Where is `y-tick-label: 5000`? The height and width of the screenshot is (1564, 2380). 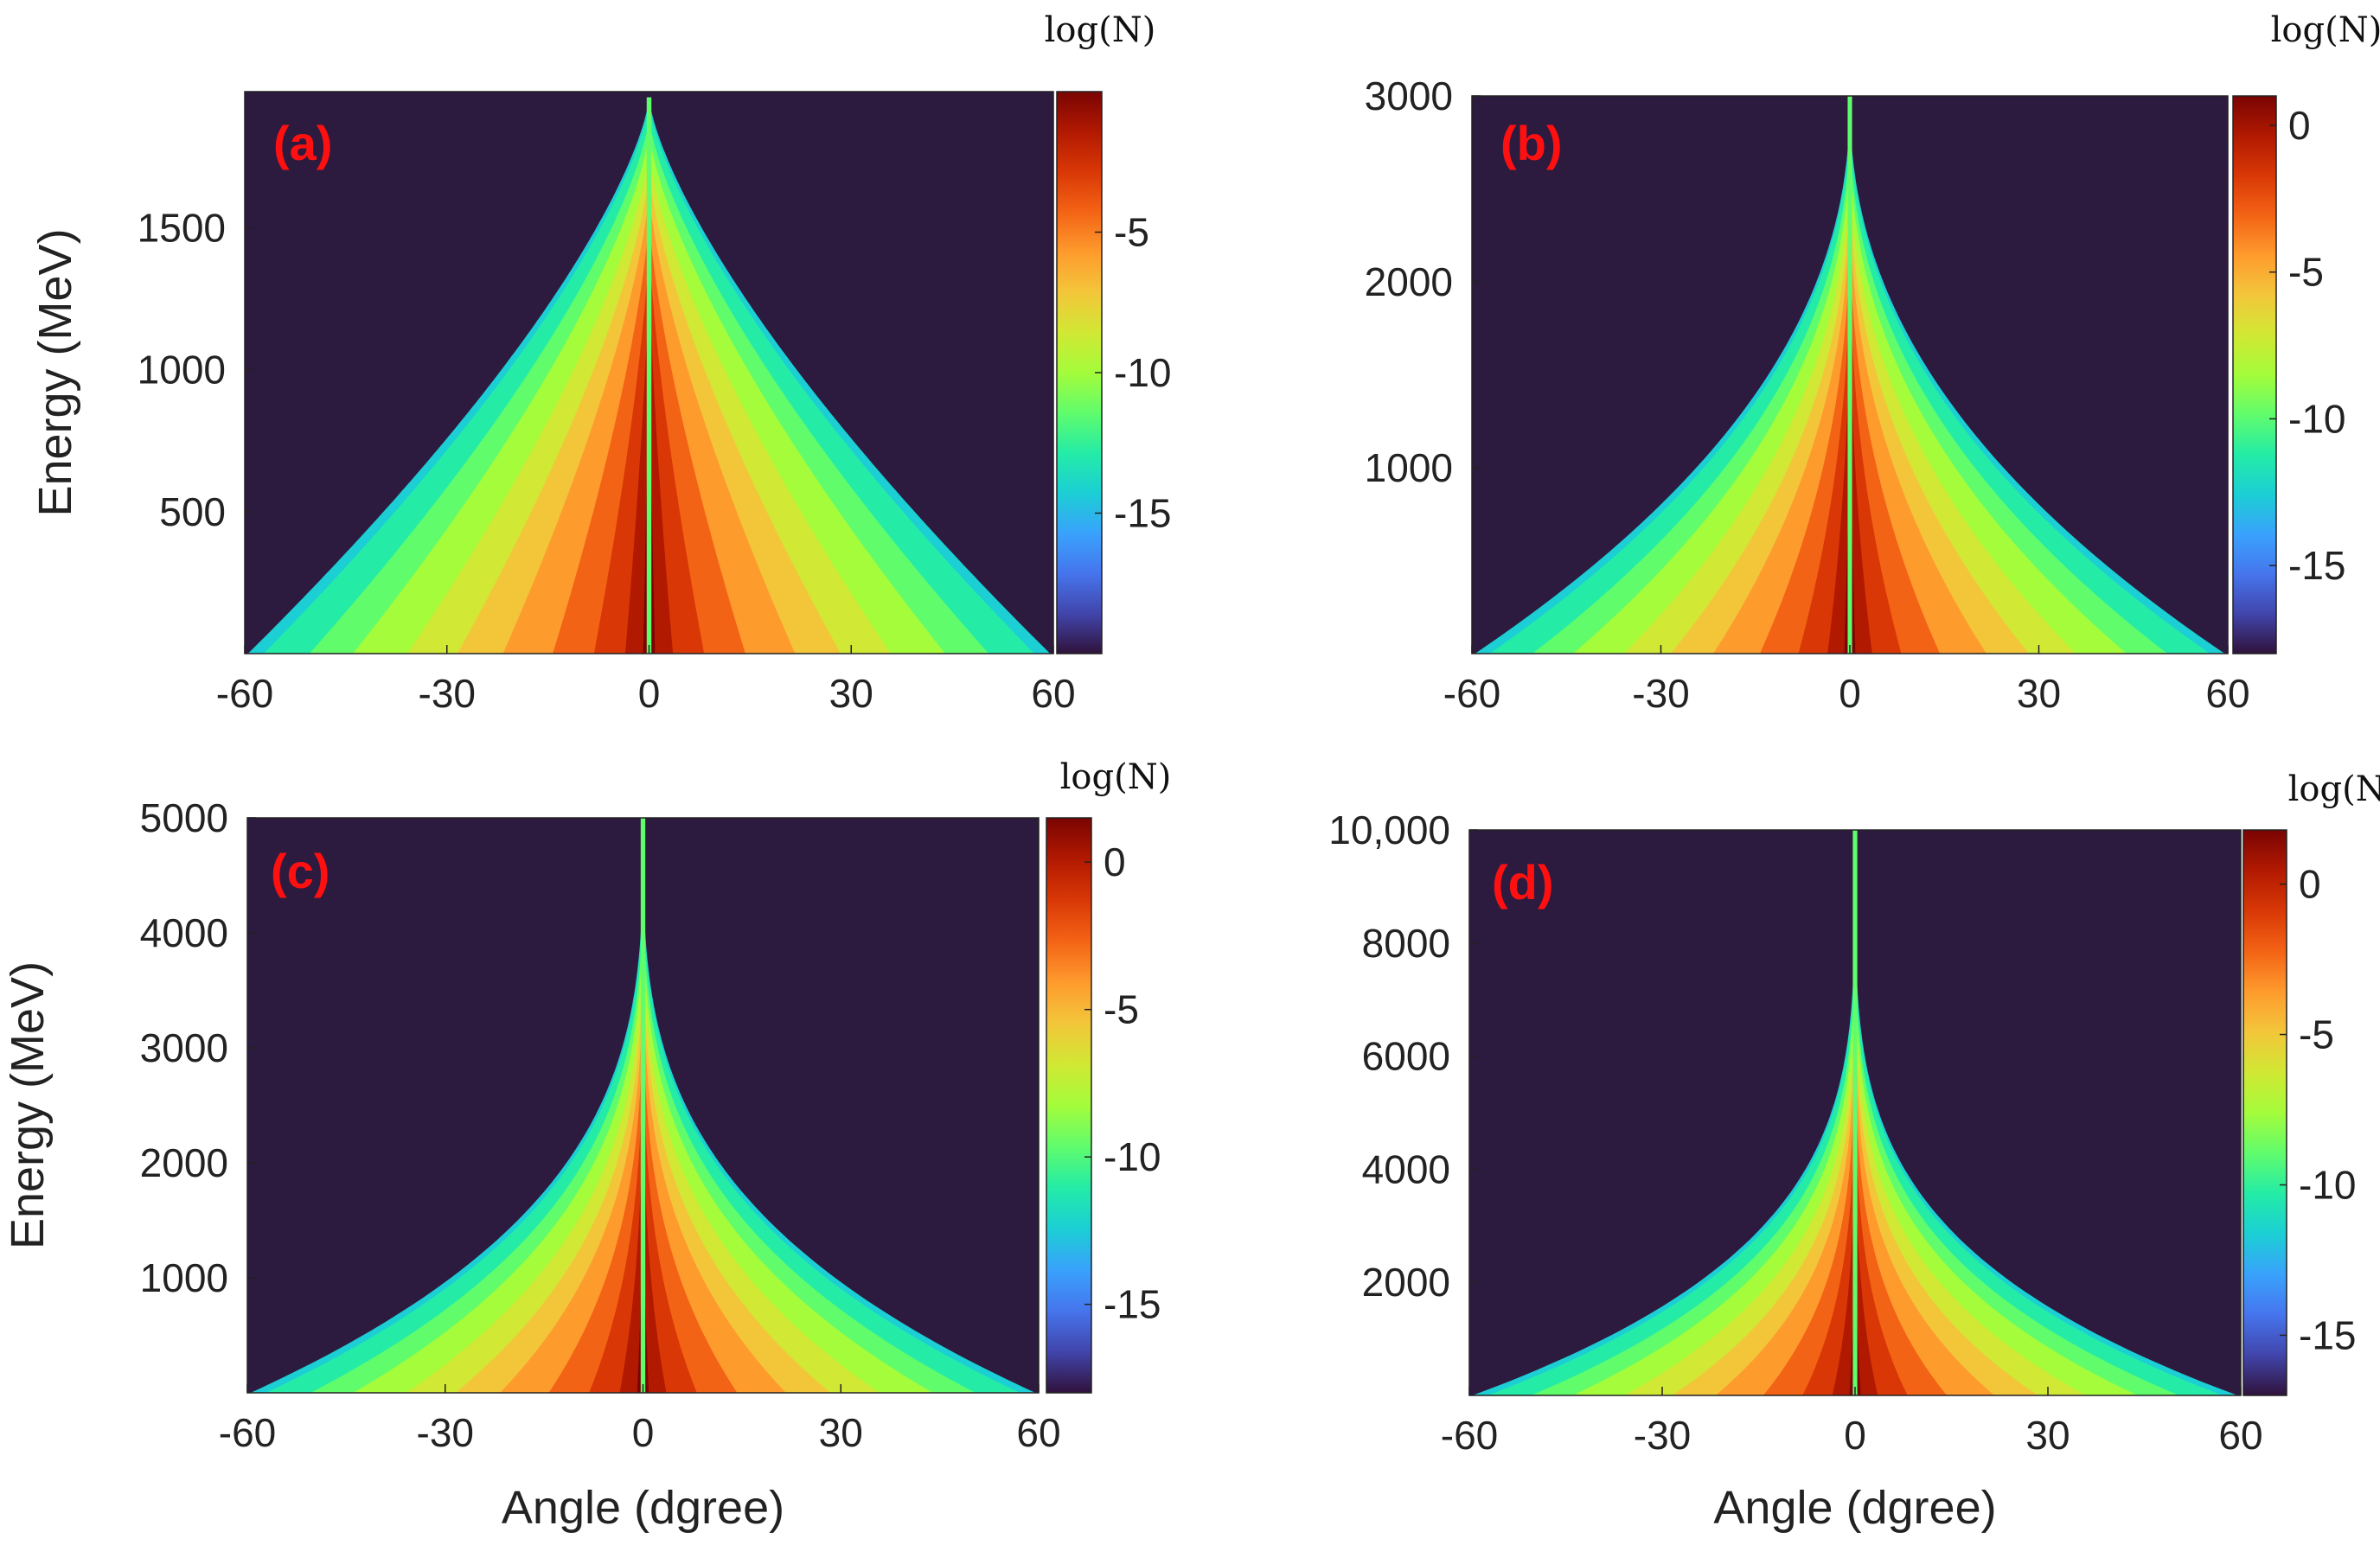
y-tick-label: 5000 is located at coordinates (184, 817).